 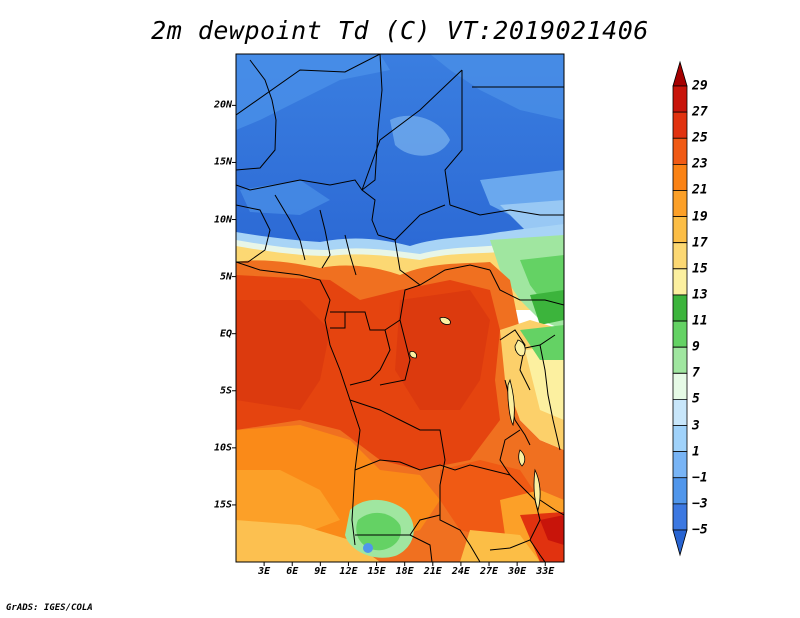 I want to click on lat-label: 10S, so click(x=222, y=448).